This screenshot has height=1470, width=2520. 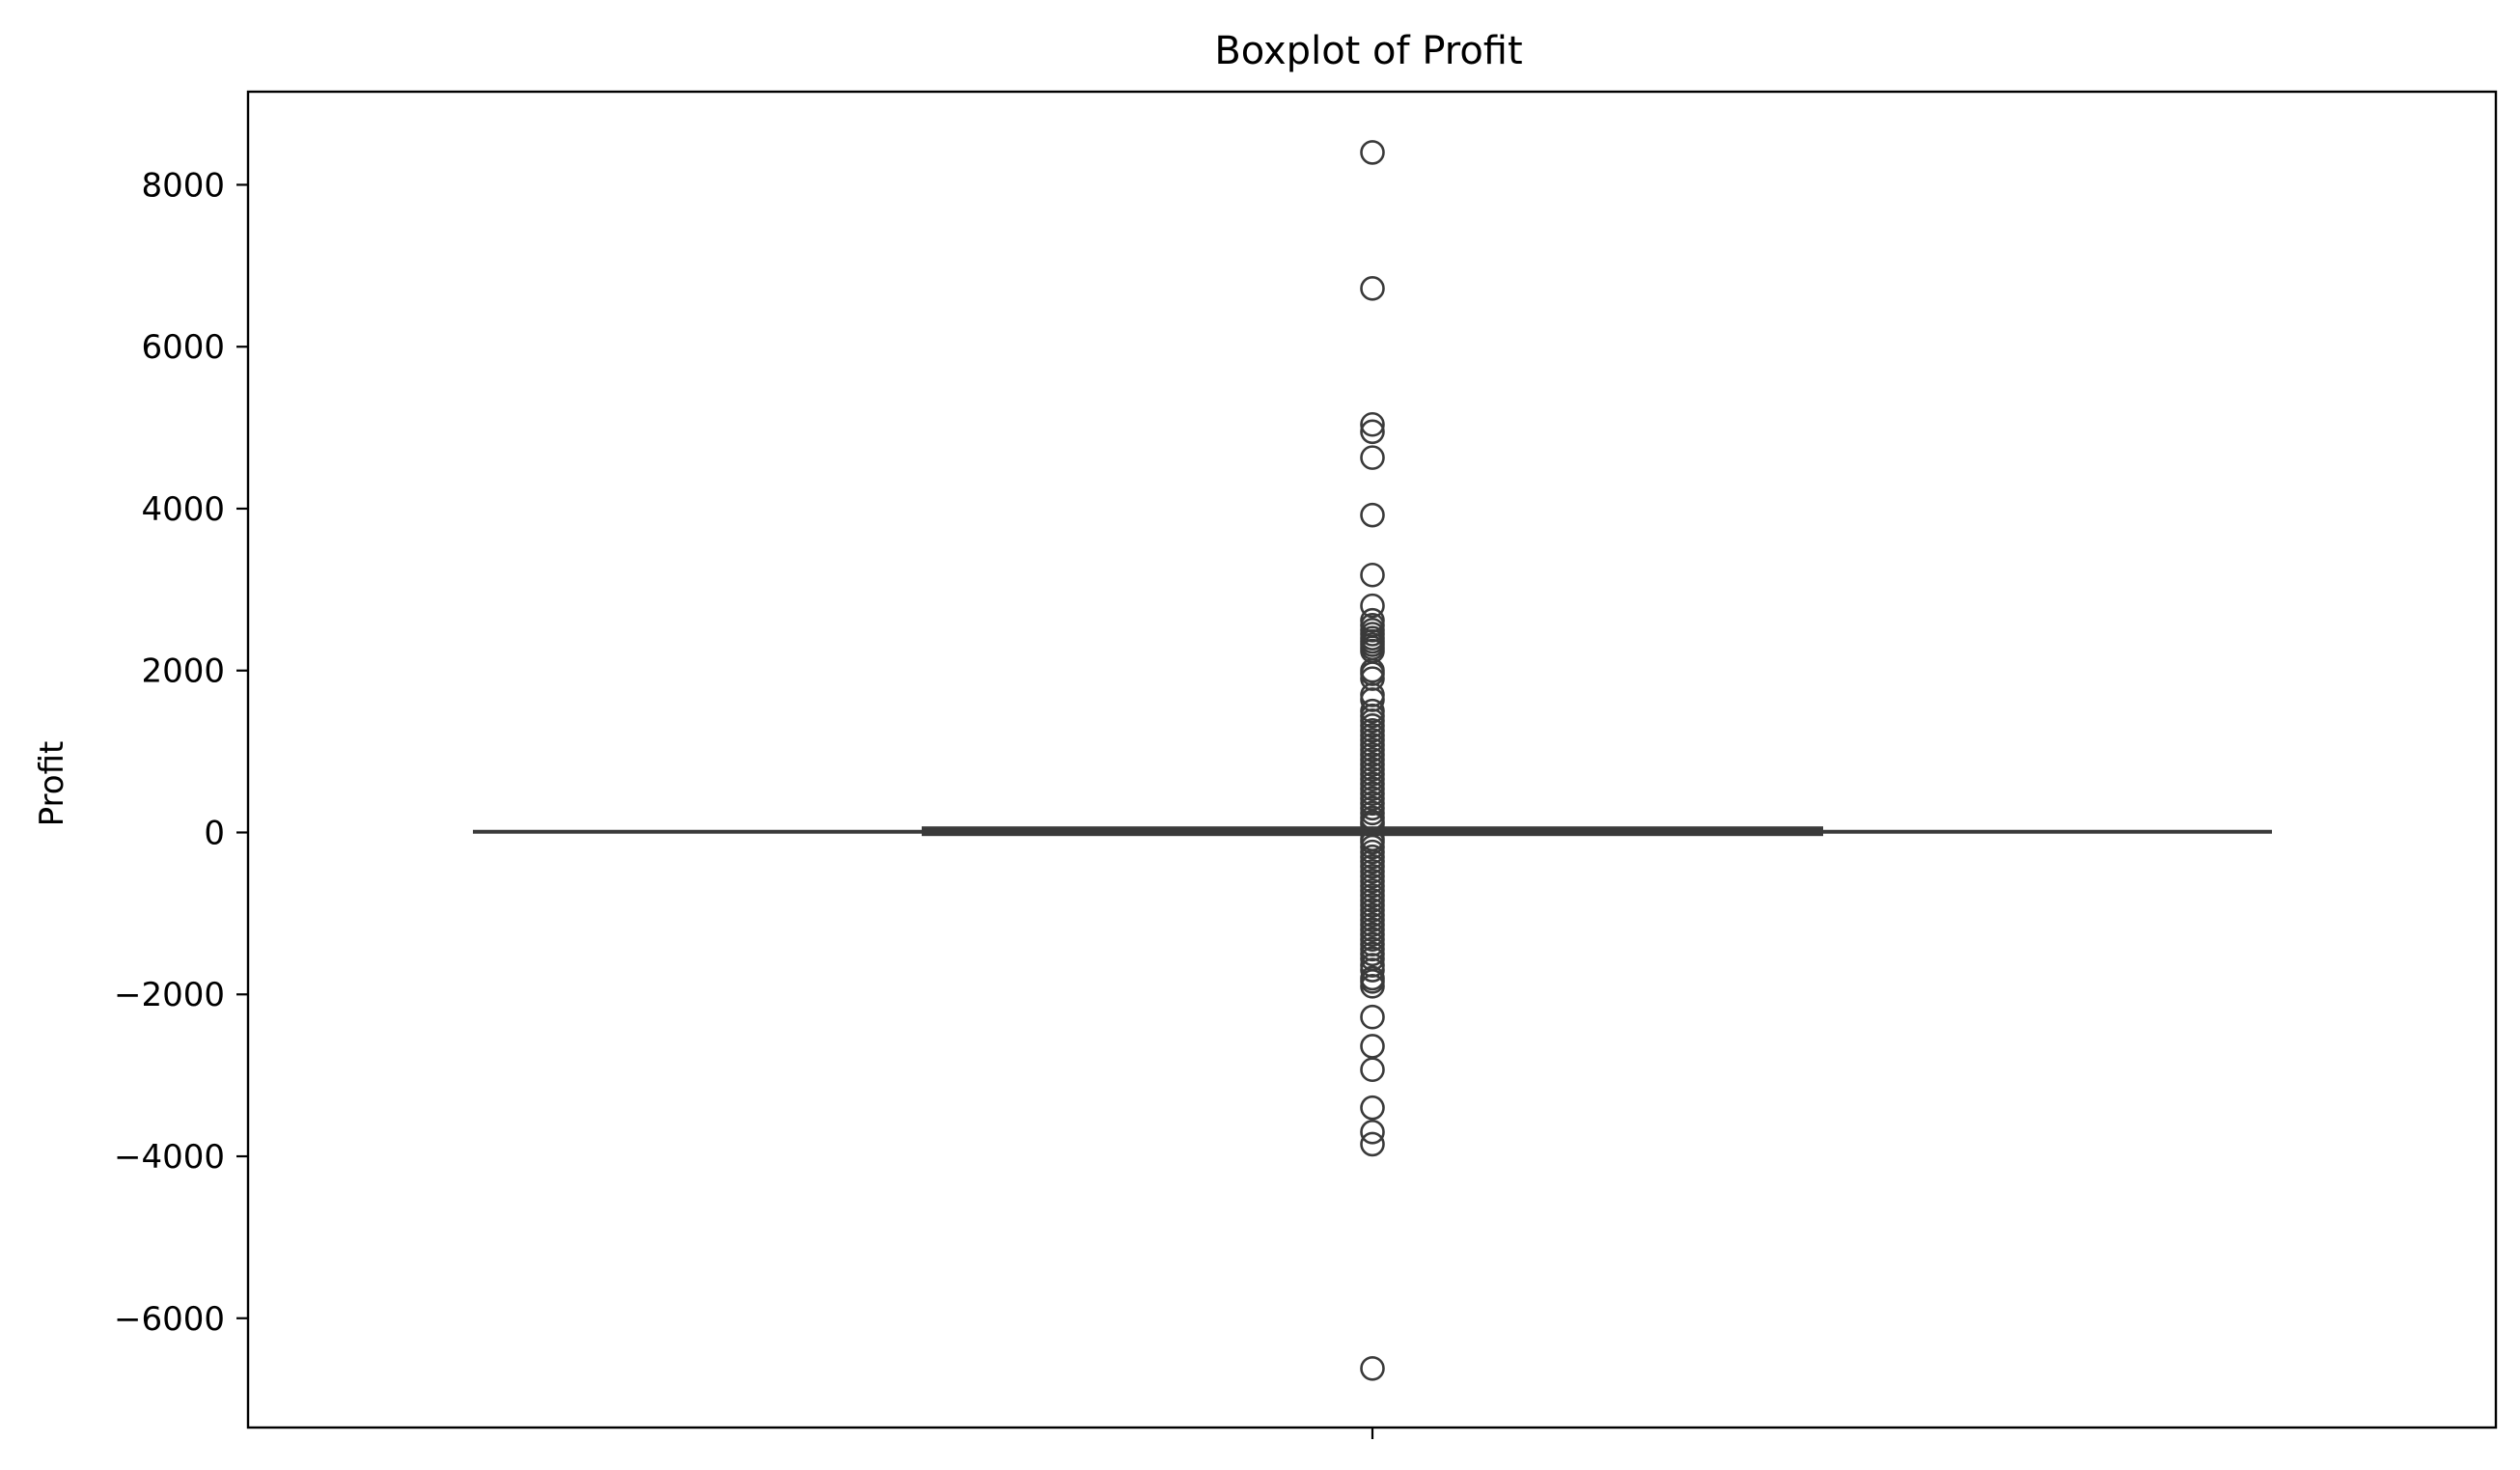 What do you see at coordinates (1368, 51) in the screenshot?
I see `chart-title: Boxplot of Profit` at bounding box center [1368, 51].